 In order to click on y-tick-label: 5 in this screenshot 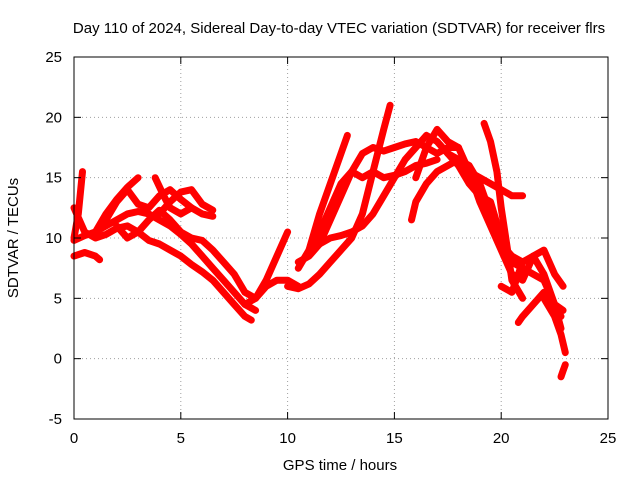, I will do `click(58, 298)`.